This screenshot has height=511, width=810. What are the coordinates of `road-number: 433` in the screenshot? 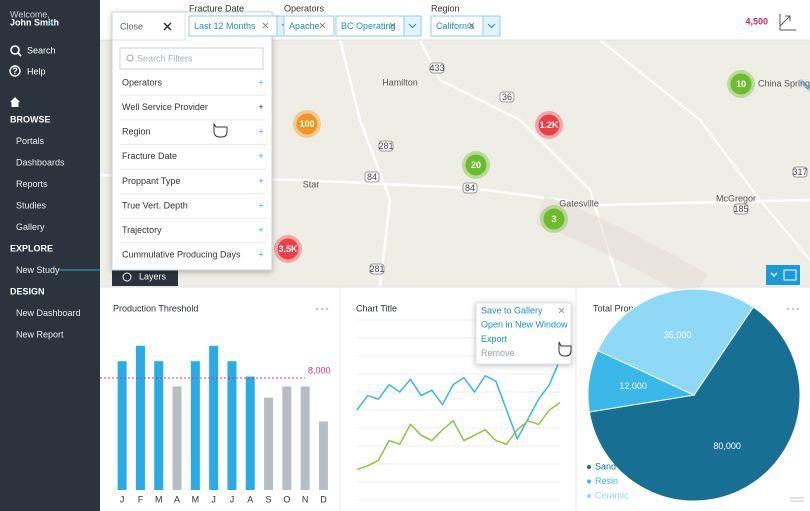 It's located at (436, 68).